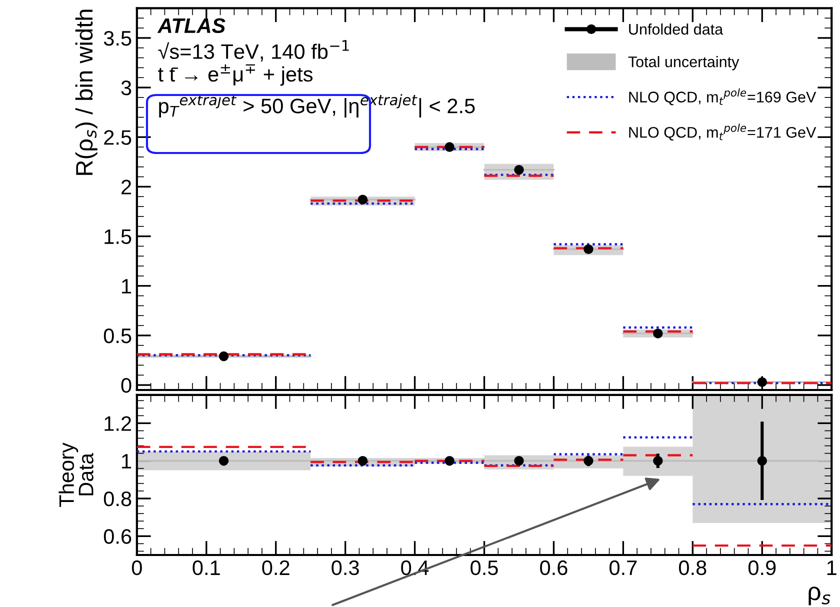  I want to click on y-tick-label: 0.5, so click(118, 336).